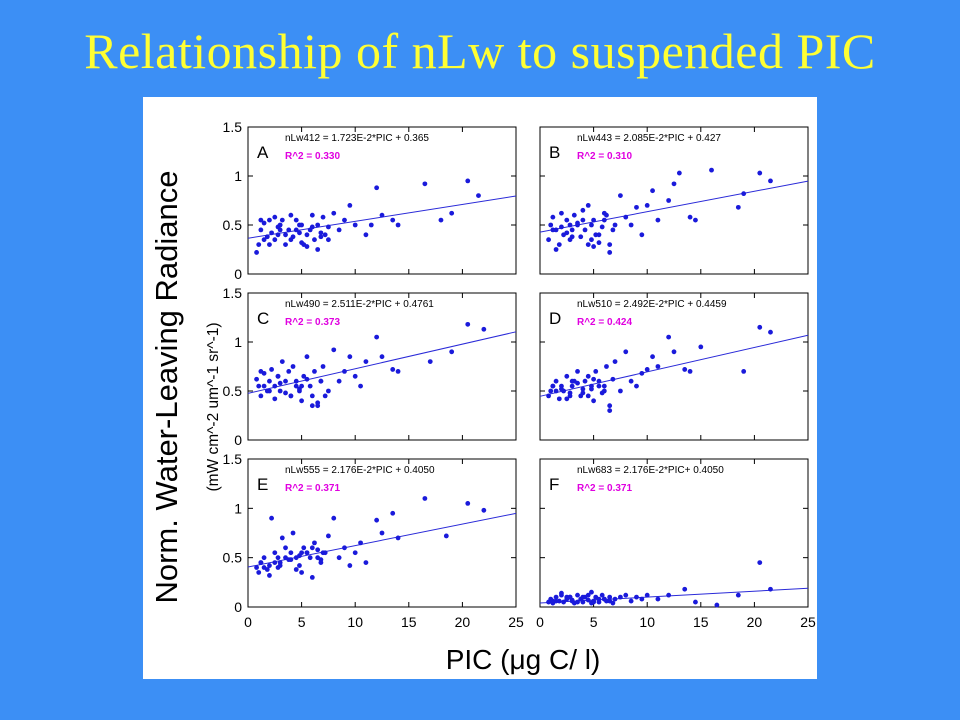 The height and width of the screenshot is (720, 960). What do you see at coordinates (263, 318) in the screenshot?
I see `panel-letter: C` at bounding box center [263, 318].